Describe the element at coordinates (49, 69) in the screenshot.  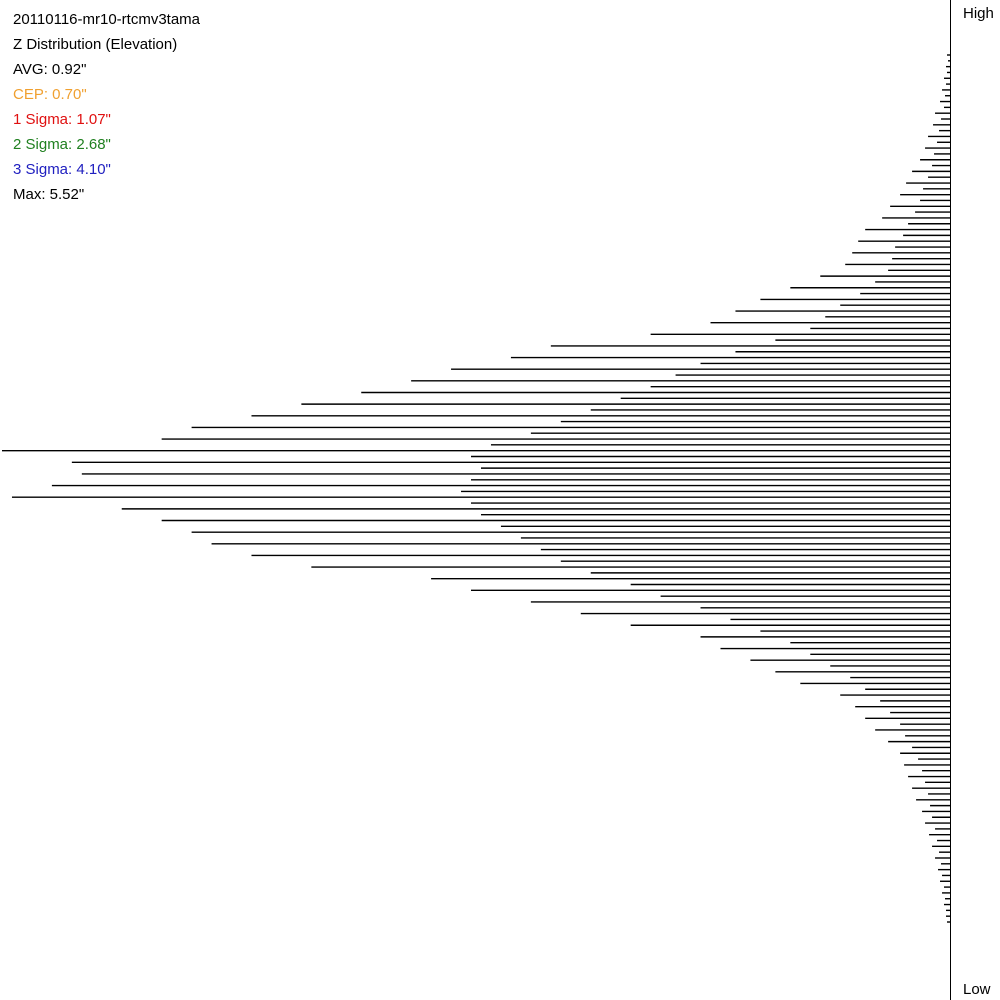
I see `stat-line: AVG: 0.92"` at that location.